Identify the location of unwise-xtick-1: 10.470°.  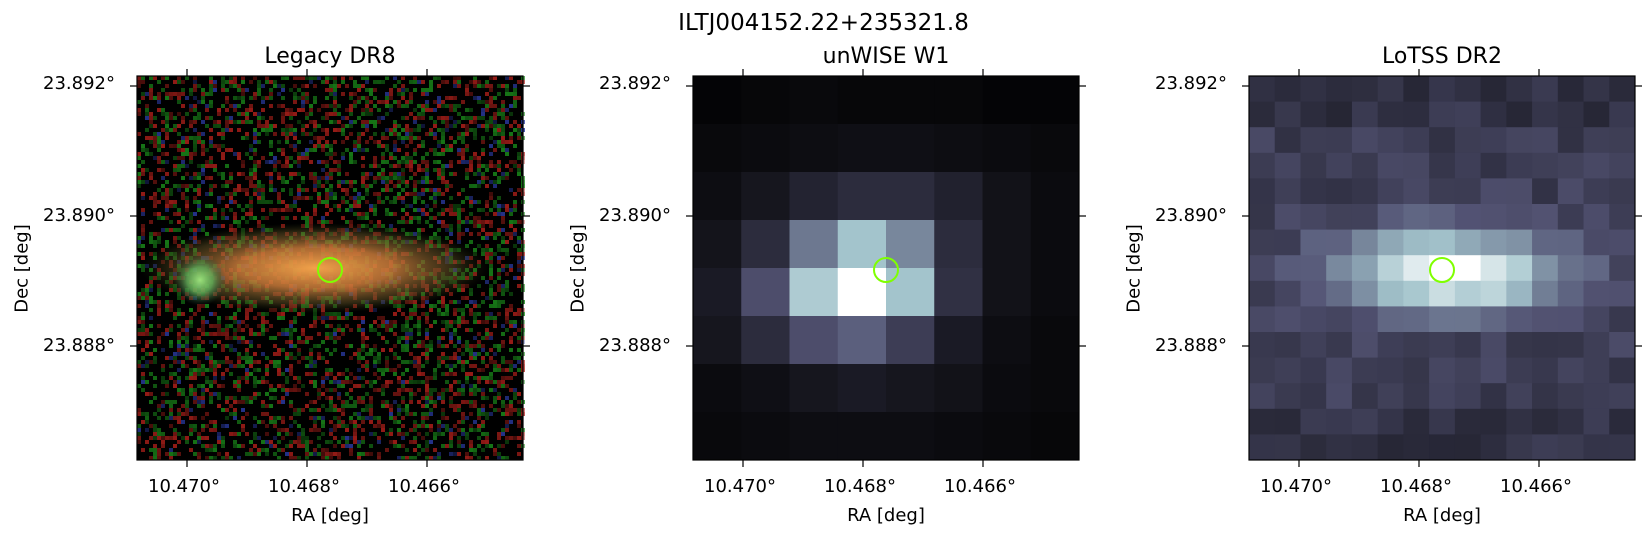
(740, 486).